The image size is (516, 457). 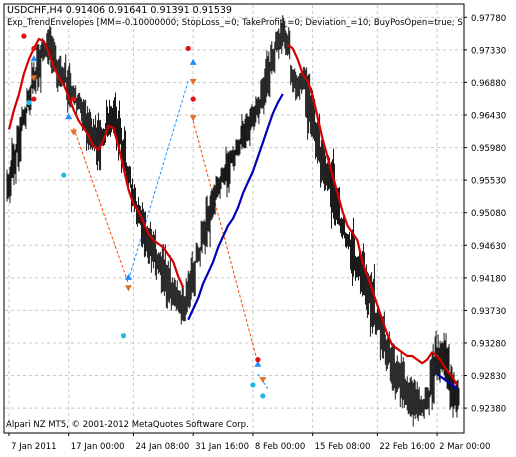 I want to click on price-tick-label: 0.96430, so click(x=488, y=117).